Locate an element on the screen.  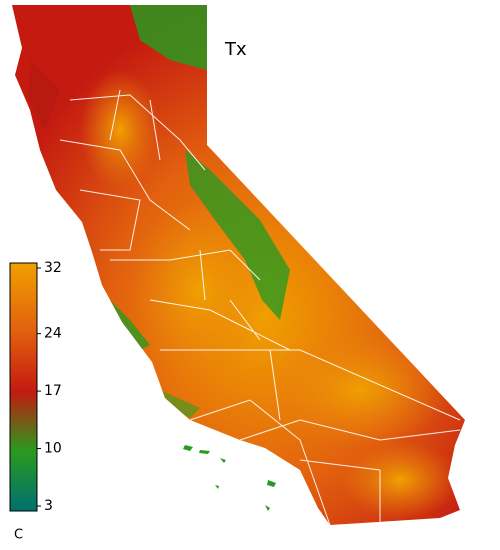
colorbar-tick-label: 17 is located at coordinates (53, 391).